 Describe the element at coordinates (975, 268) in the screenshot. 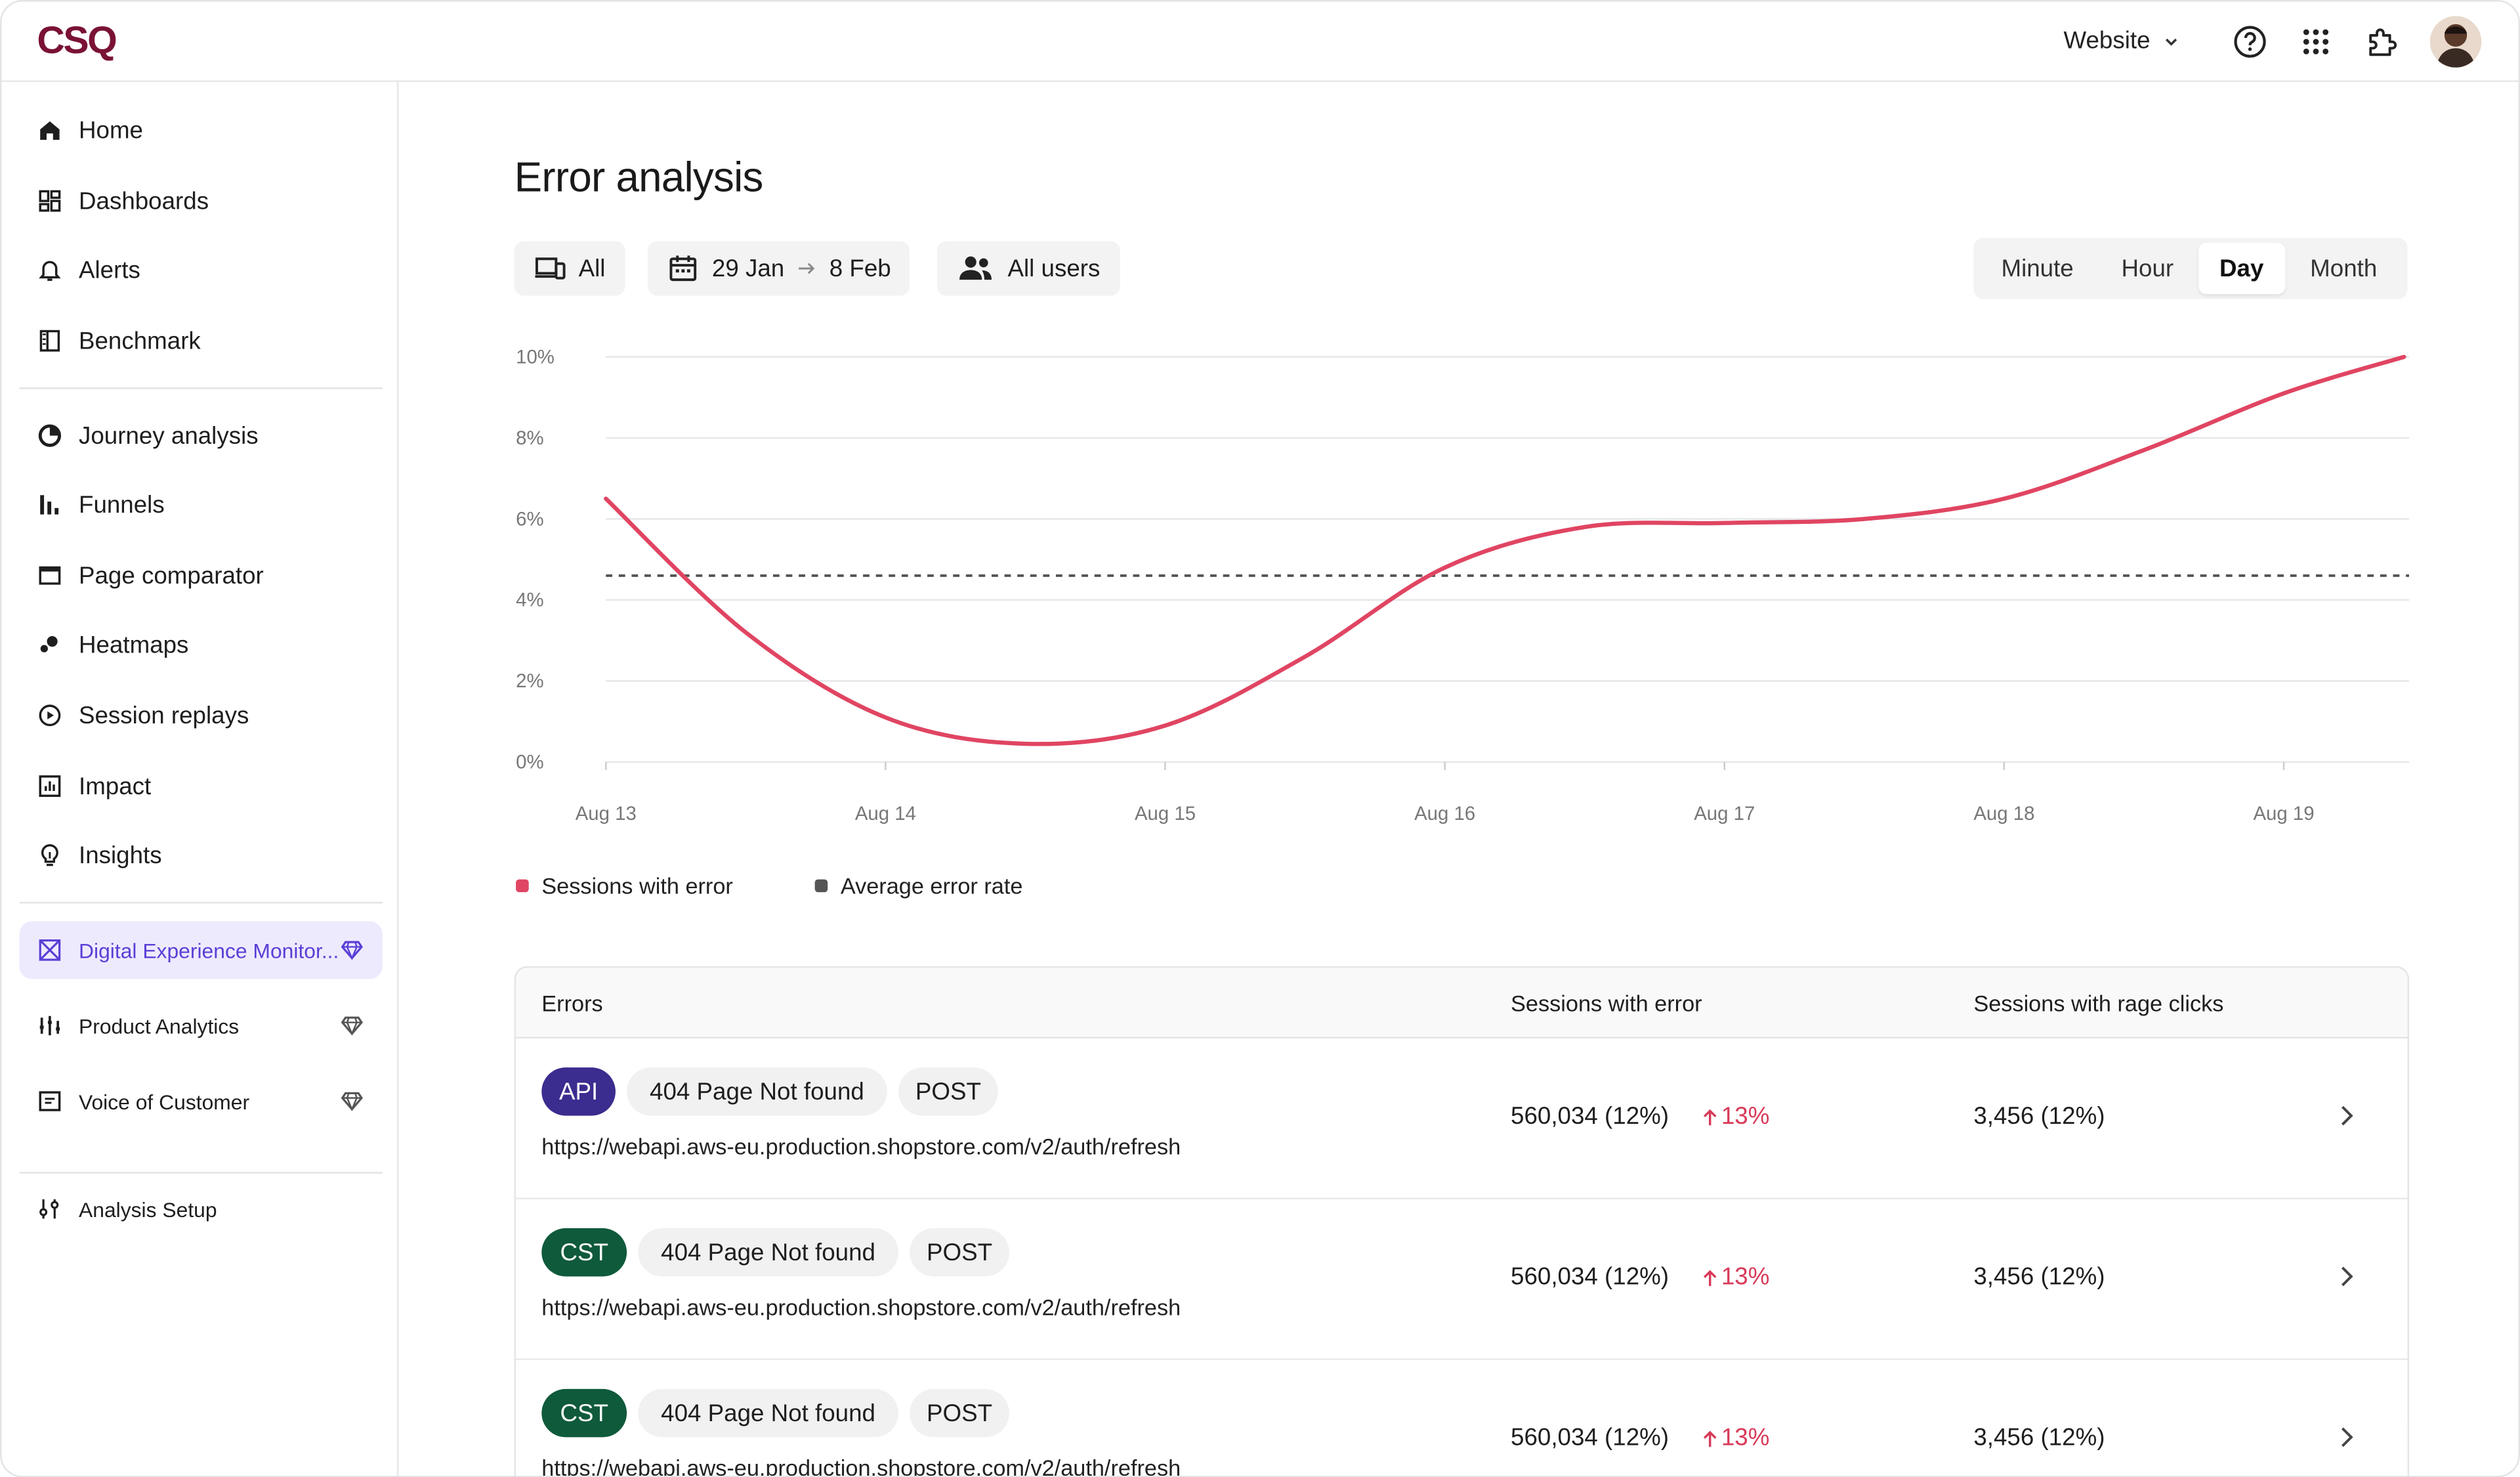

I see `users-icon` at that location.